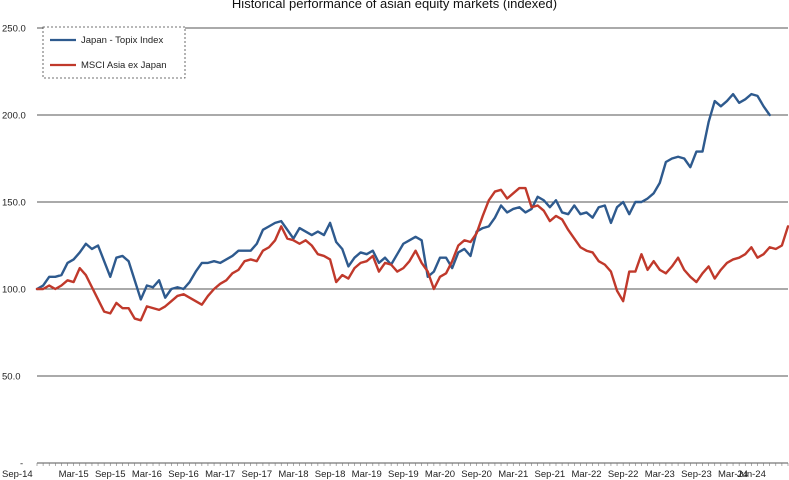  Describe the element at coordinates (147, 474) in the screenshot. I see `x-tick-label: Mar-16` at that location.